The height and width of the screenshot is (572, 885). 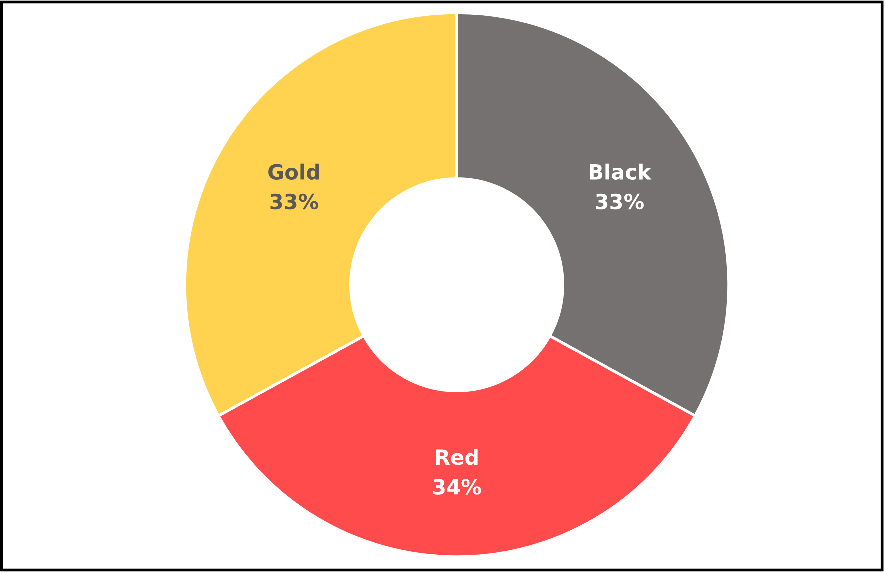 What do you see at coordinates (457, 457) in the screenshot?
I see `slice-label: Red` at bounding box center [457, 457].